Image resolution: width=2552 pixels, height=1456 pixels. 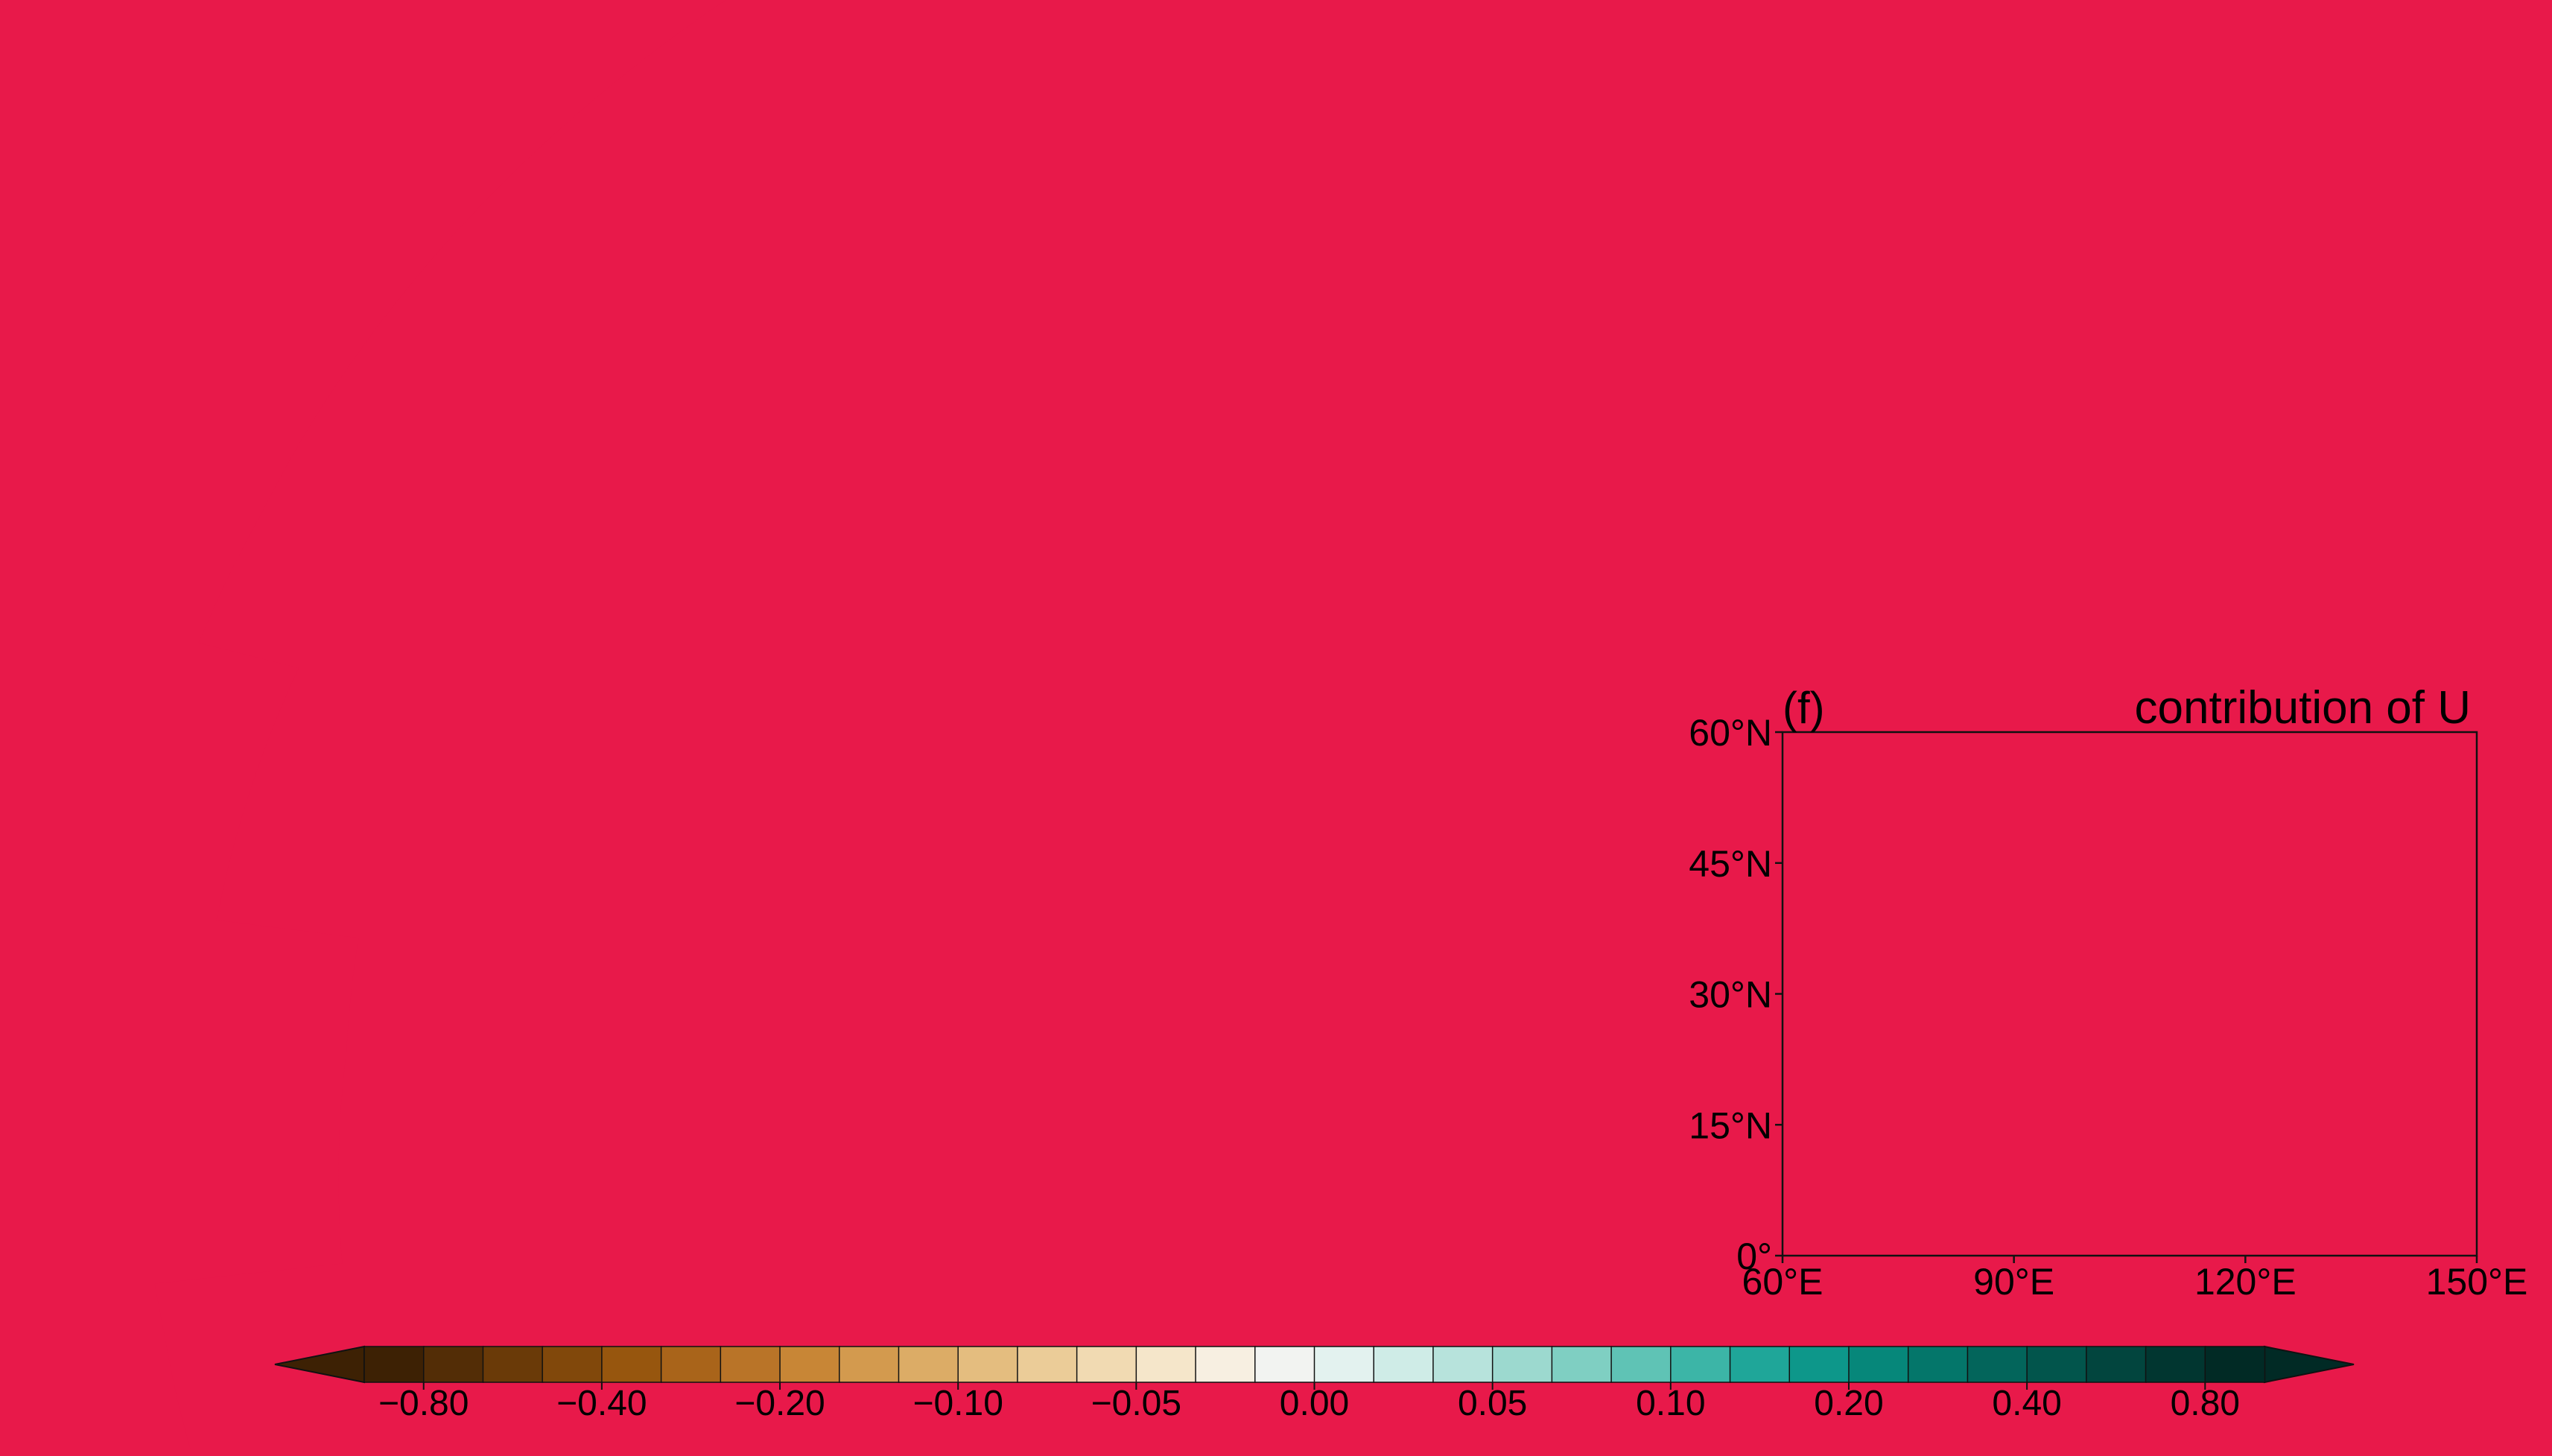 I want to click on lat-tick-label: 0°, so click(x=1754, y=1256).